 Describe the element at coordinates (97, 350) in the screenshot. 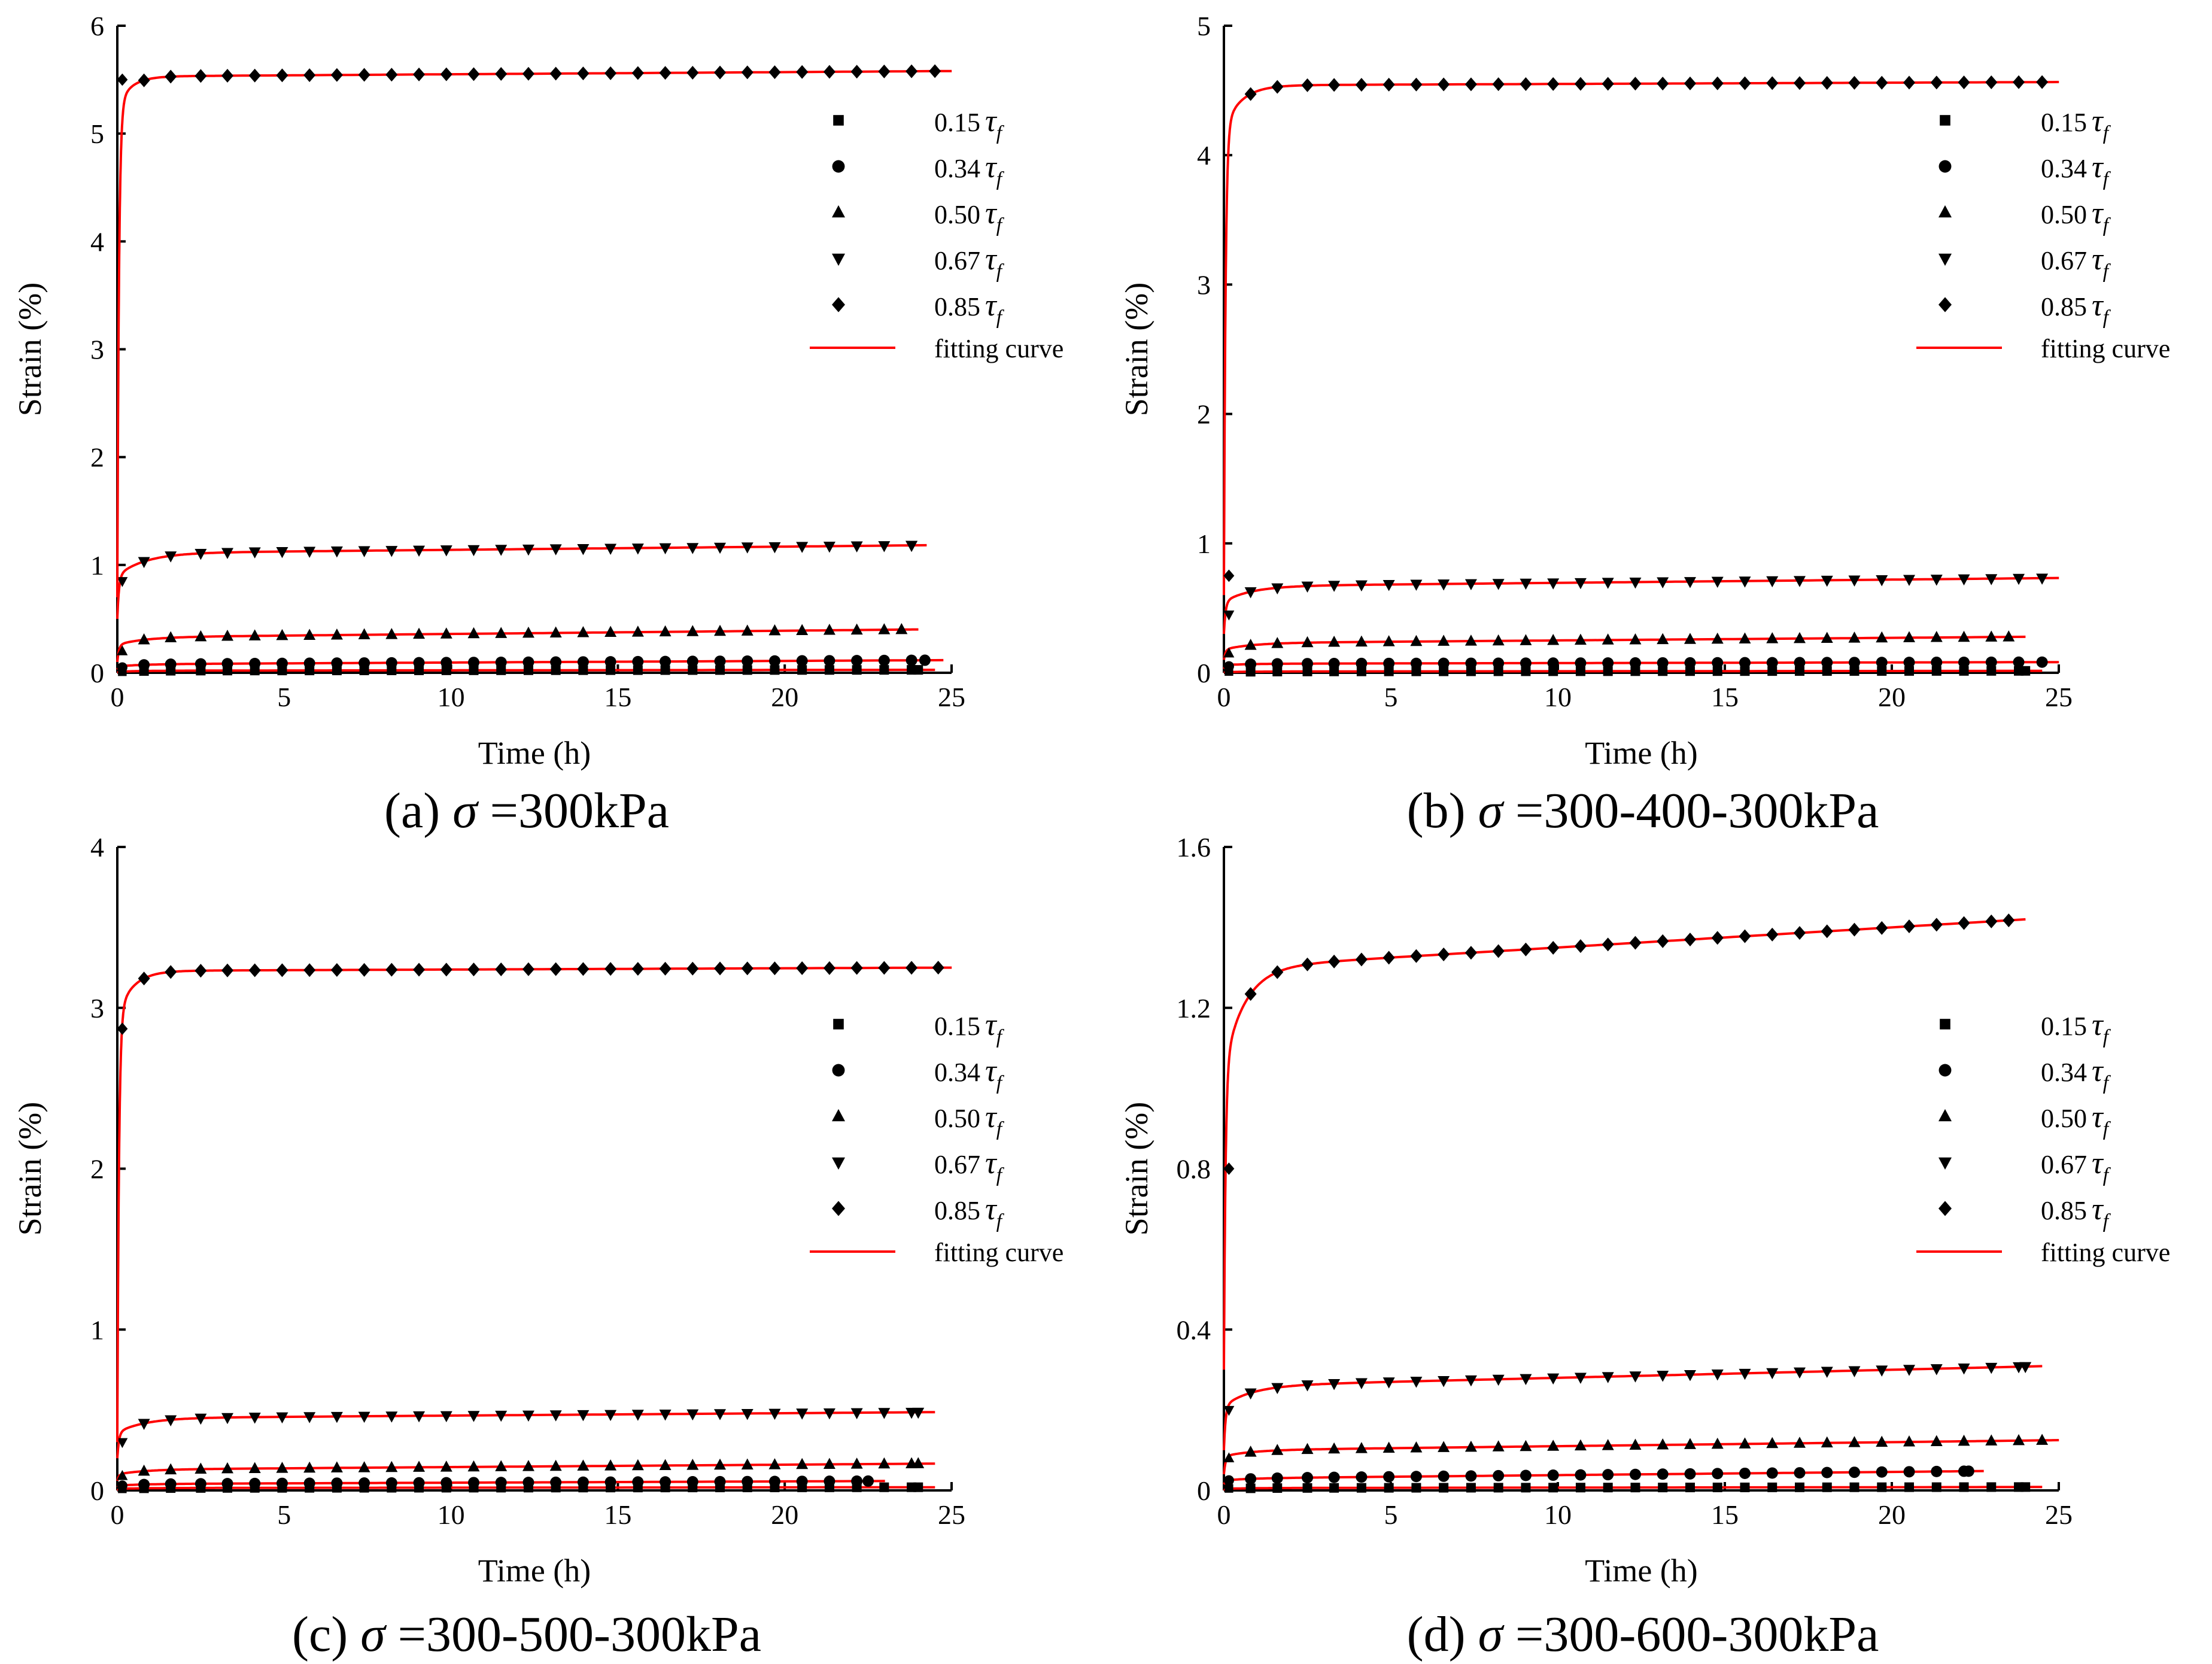

I see `y-tick-label: 3` at that location.